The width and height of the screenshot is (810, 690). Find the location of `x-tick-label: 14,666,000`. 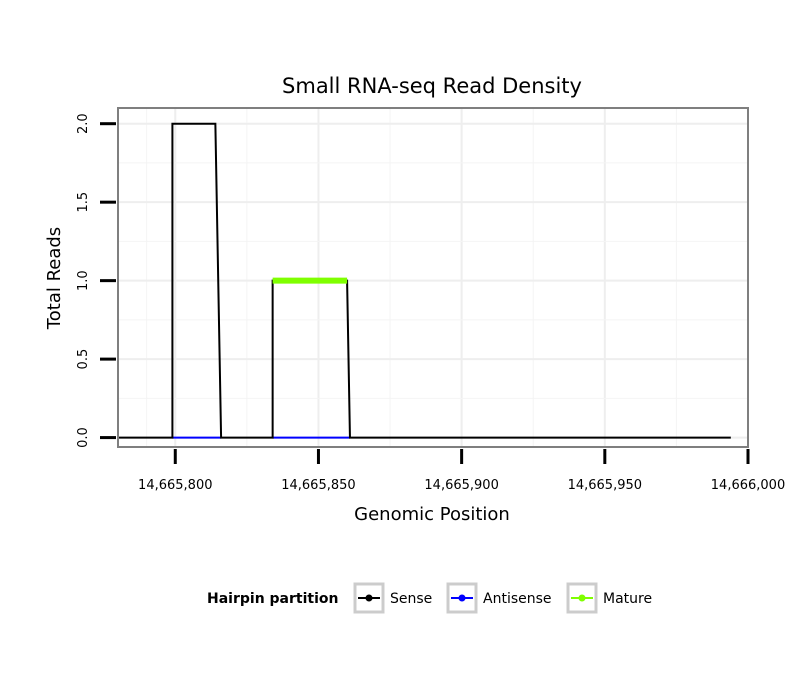

x-tick-label: 14,666,000 is located at coordinates (748, 485).